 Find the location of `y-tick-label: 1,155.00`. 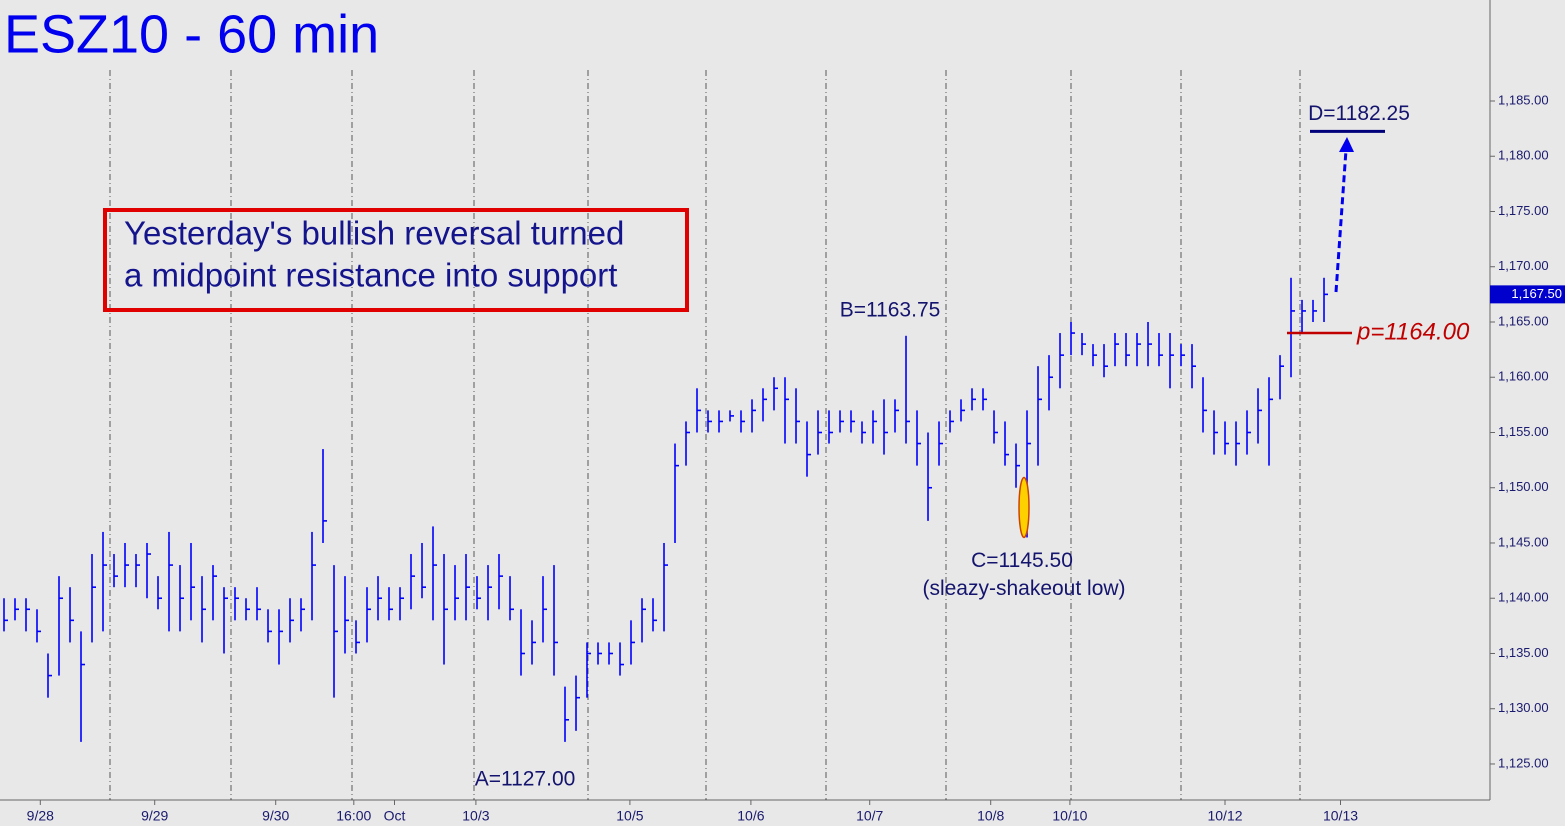

y-tick-label: 1,155.00 is located at coordinates (1523, 431).